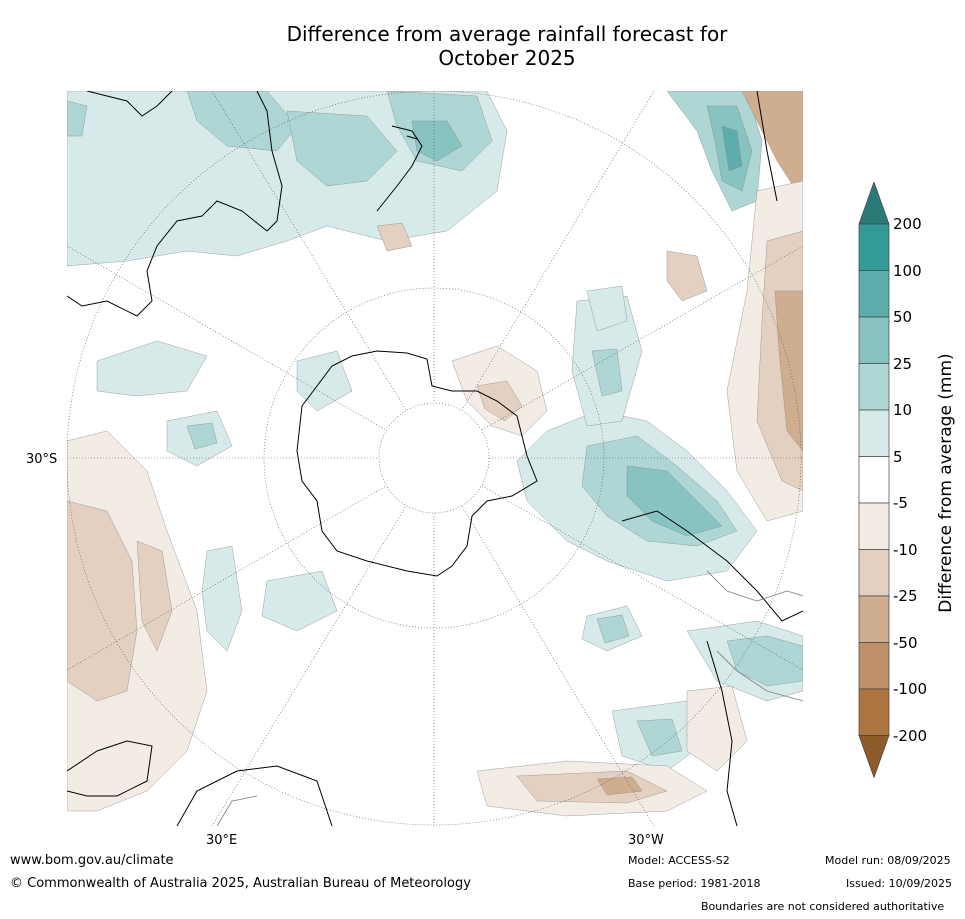 This screenshot has height=919, width=965. Describe the element at coordinates (903, 317) in the screenshot. I see `colorbar-tick-label: 50` at that location.